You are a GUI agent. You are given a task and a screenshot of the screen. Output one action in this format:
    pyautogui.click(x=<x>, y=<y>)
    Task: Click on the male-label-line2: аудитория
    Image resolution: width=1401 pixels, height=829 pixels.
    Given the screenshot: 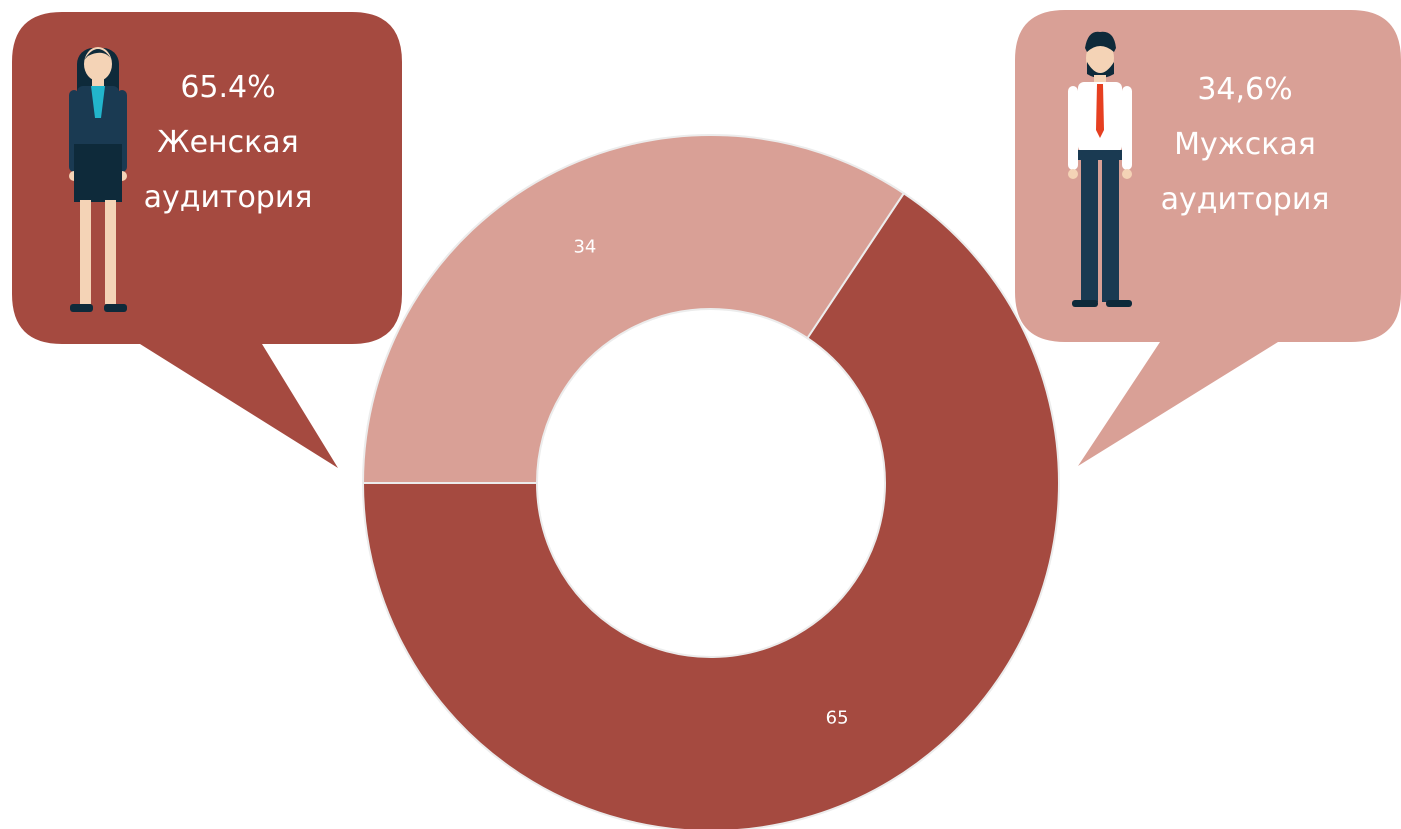 What is the action you would take?
    pyautogui.click(x=1245, y=199)
    